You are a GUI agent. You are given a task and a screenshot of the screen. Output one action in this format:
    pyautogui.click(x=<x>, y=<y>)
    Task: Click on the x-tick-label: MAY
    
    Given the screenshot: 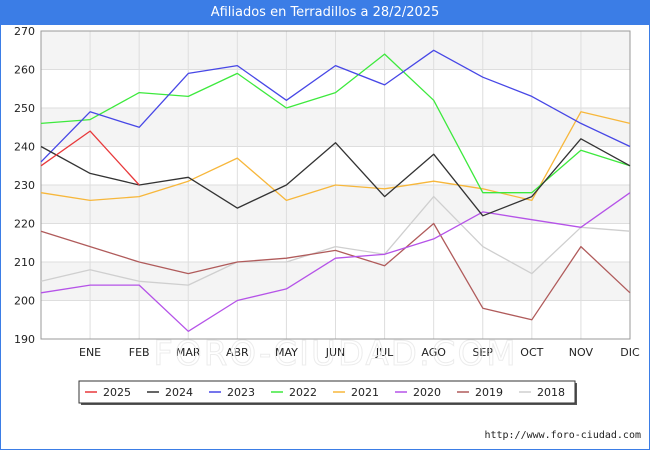 What is the action you would take?
    pyautogui.click(x=286, y=352)
    